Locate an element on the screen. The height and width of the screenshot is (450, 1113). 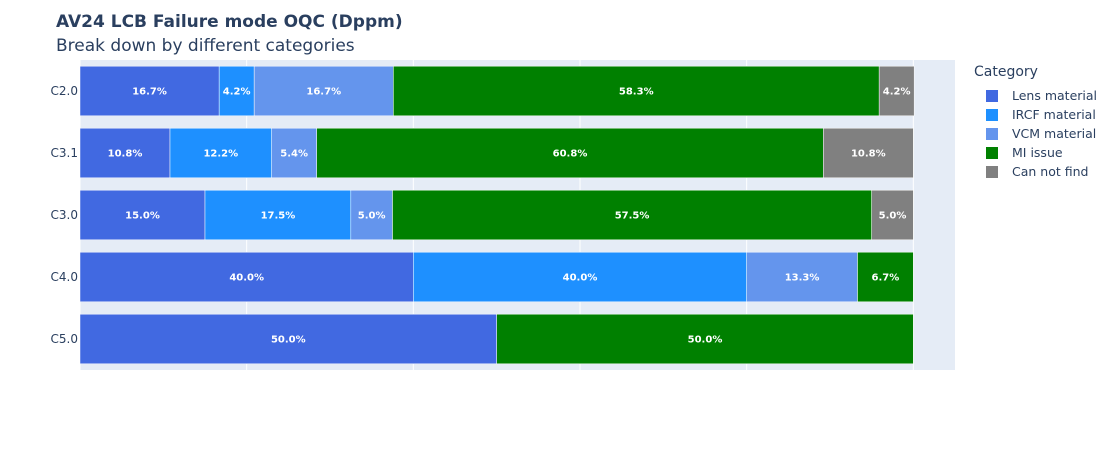
legend-title: Category is located at coordinates (1006, 72).